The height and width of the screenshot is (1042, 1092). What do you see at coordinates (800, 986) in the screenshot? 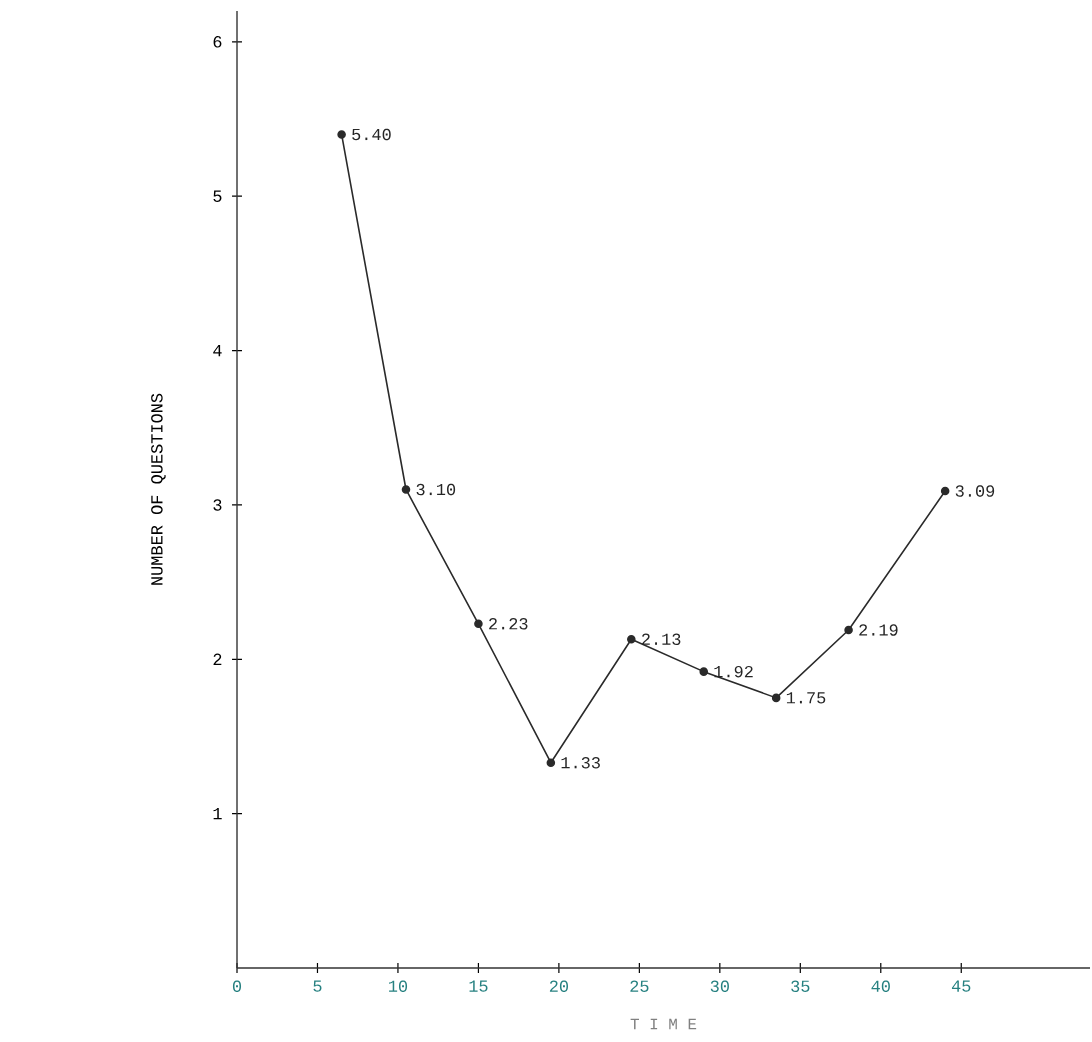
I see `x-tick-label: 35` at bounding box center [800, 986].